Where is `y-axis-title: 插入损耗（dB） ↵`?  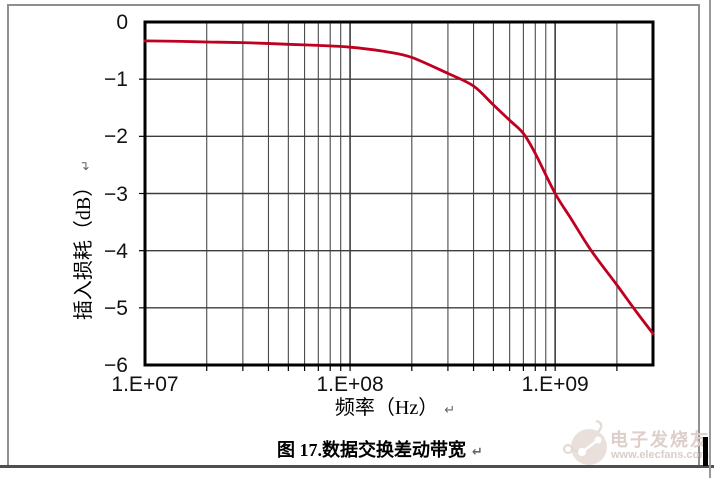 y-axis-title: 插入损耗（dB） ↵ is located at coordinates (84, 240).